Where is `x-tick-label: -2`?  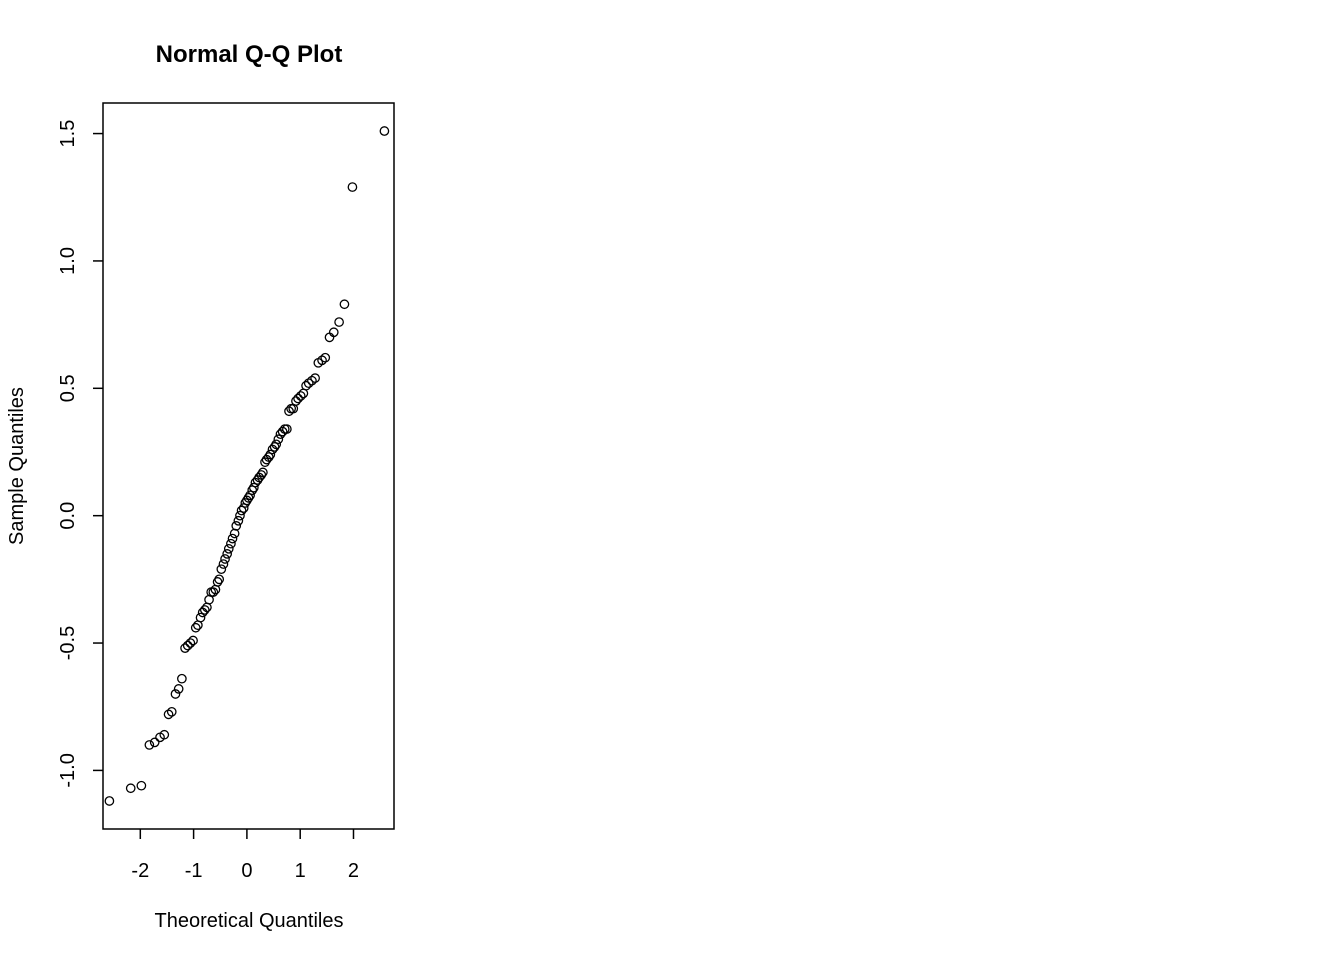
x-tick-label: -2 is located at coordinates (140, 871).